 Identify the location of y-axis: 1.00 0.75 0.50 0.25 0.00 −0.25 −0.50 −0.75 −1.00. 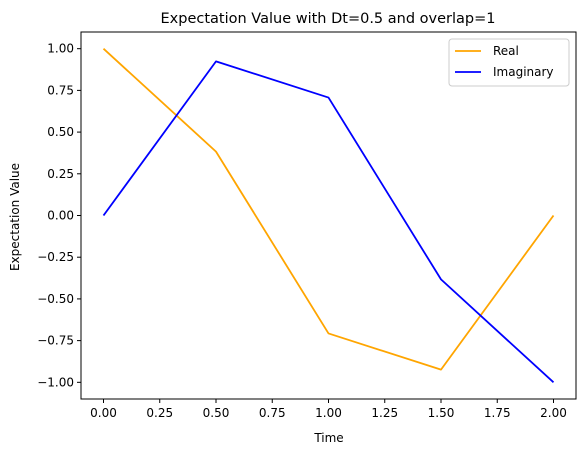
(59, 215).